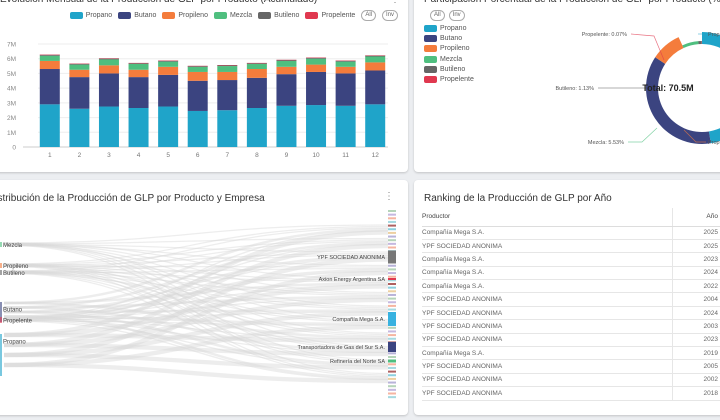 This screenshot has width=720, height=420. Describe the element at coordinates (571, 259) in the screenshot. I see `table-row: Compañía Mega S.A. 2023` at that location.